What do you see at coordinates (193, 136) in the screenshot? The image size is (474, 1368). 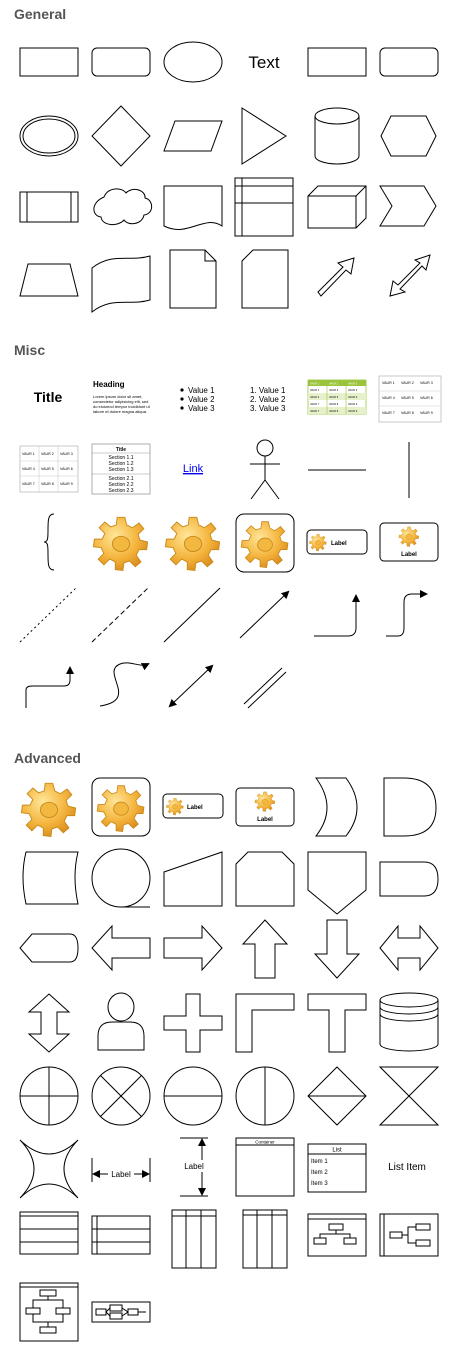 I see `parallelogram-shape` at bounding box center [193, 136].